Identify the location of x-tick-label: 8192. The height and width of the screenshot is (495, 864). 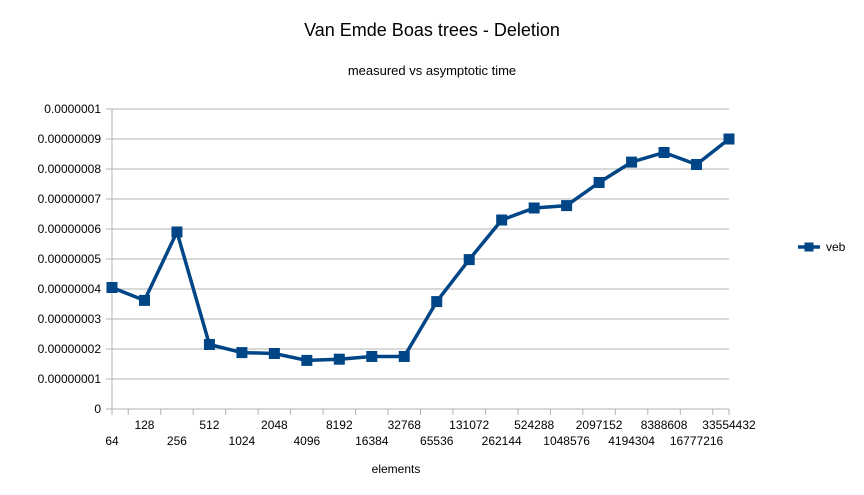
(339, 425).